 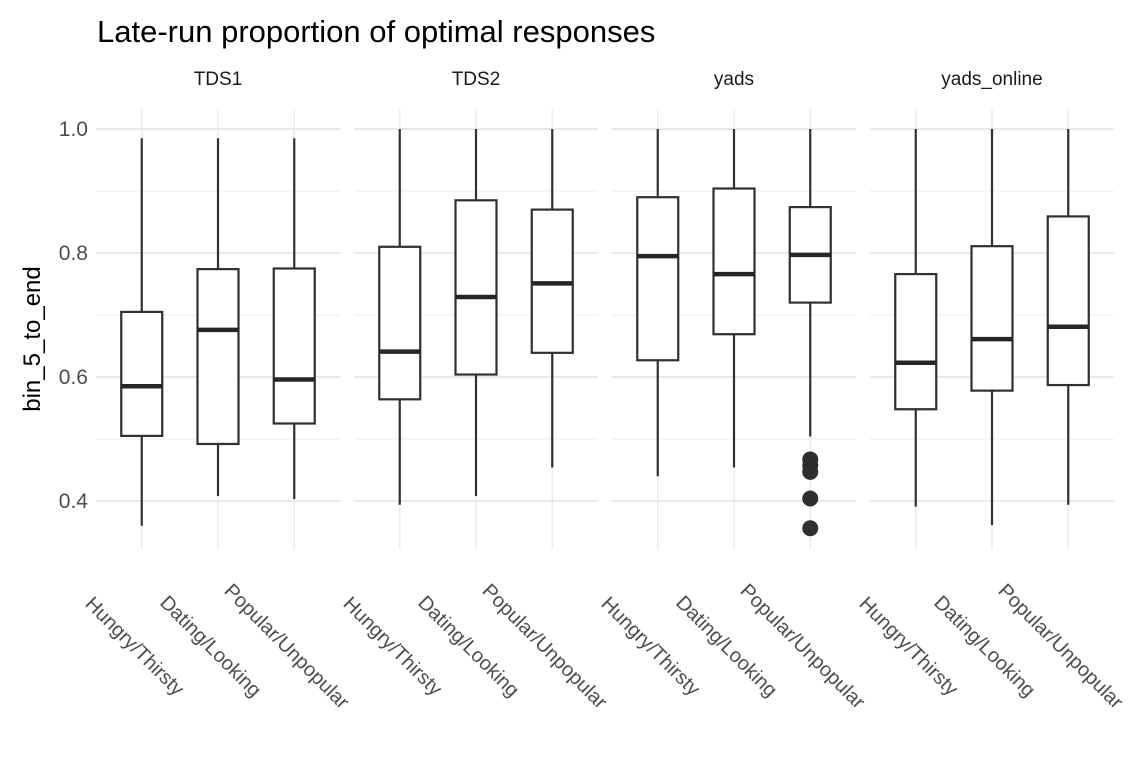 I want to click on facet-panel-TDS1, so click(x=218, y=329).